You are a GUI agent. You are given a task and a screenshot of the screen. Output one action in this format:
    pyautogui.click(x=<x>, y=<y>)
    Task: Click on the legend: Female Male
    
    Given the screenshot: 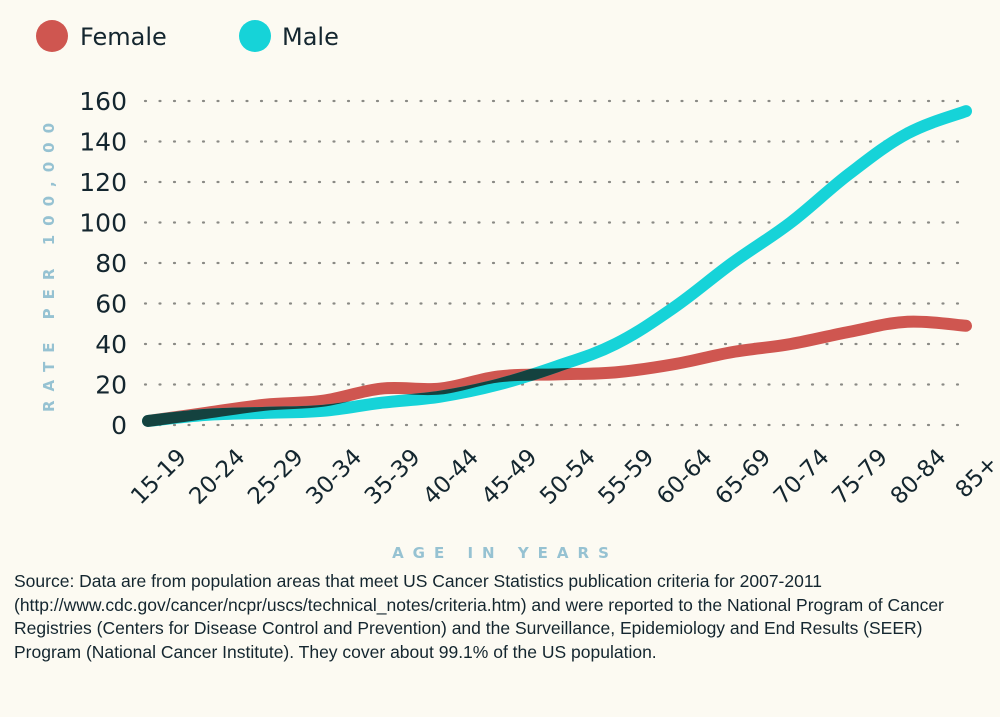 What is the action you would take?
    pyautogui.click(x=187, y=36)
    